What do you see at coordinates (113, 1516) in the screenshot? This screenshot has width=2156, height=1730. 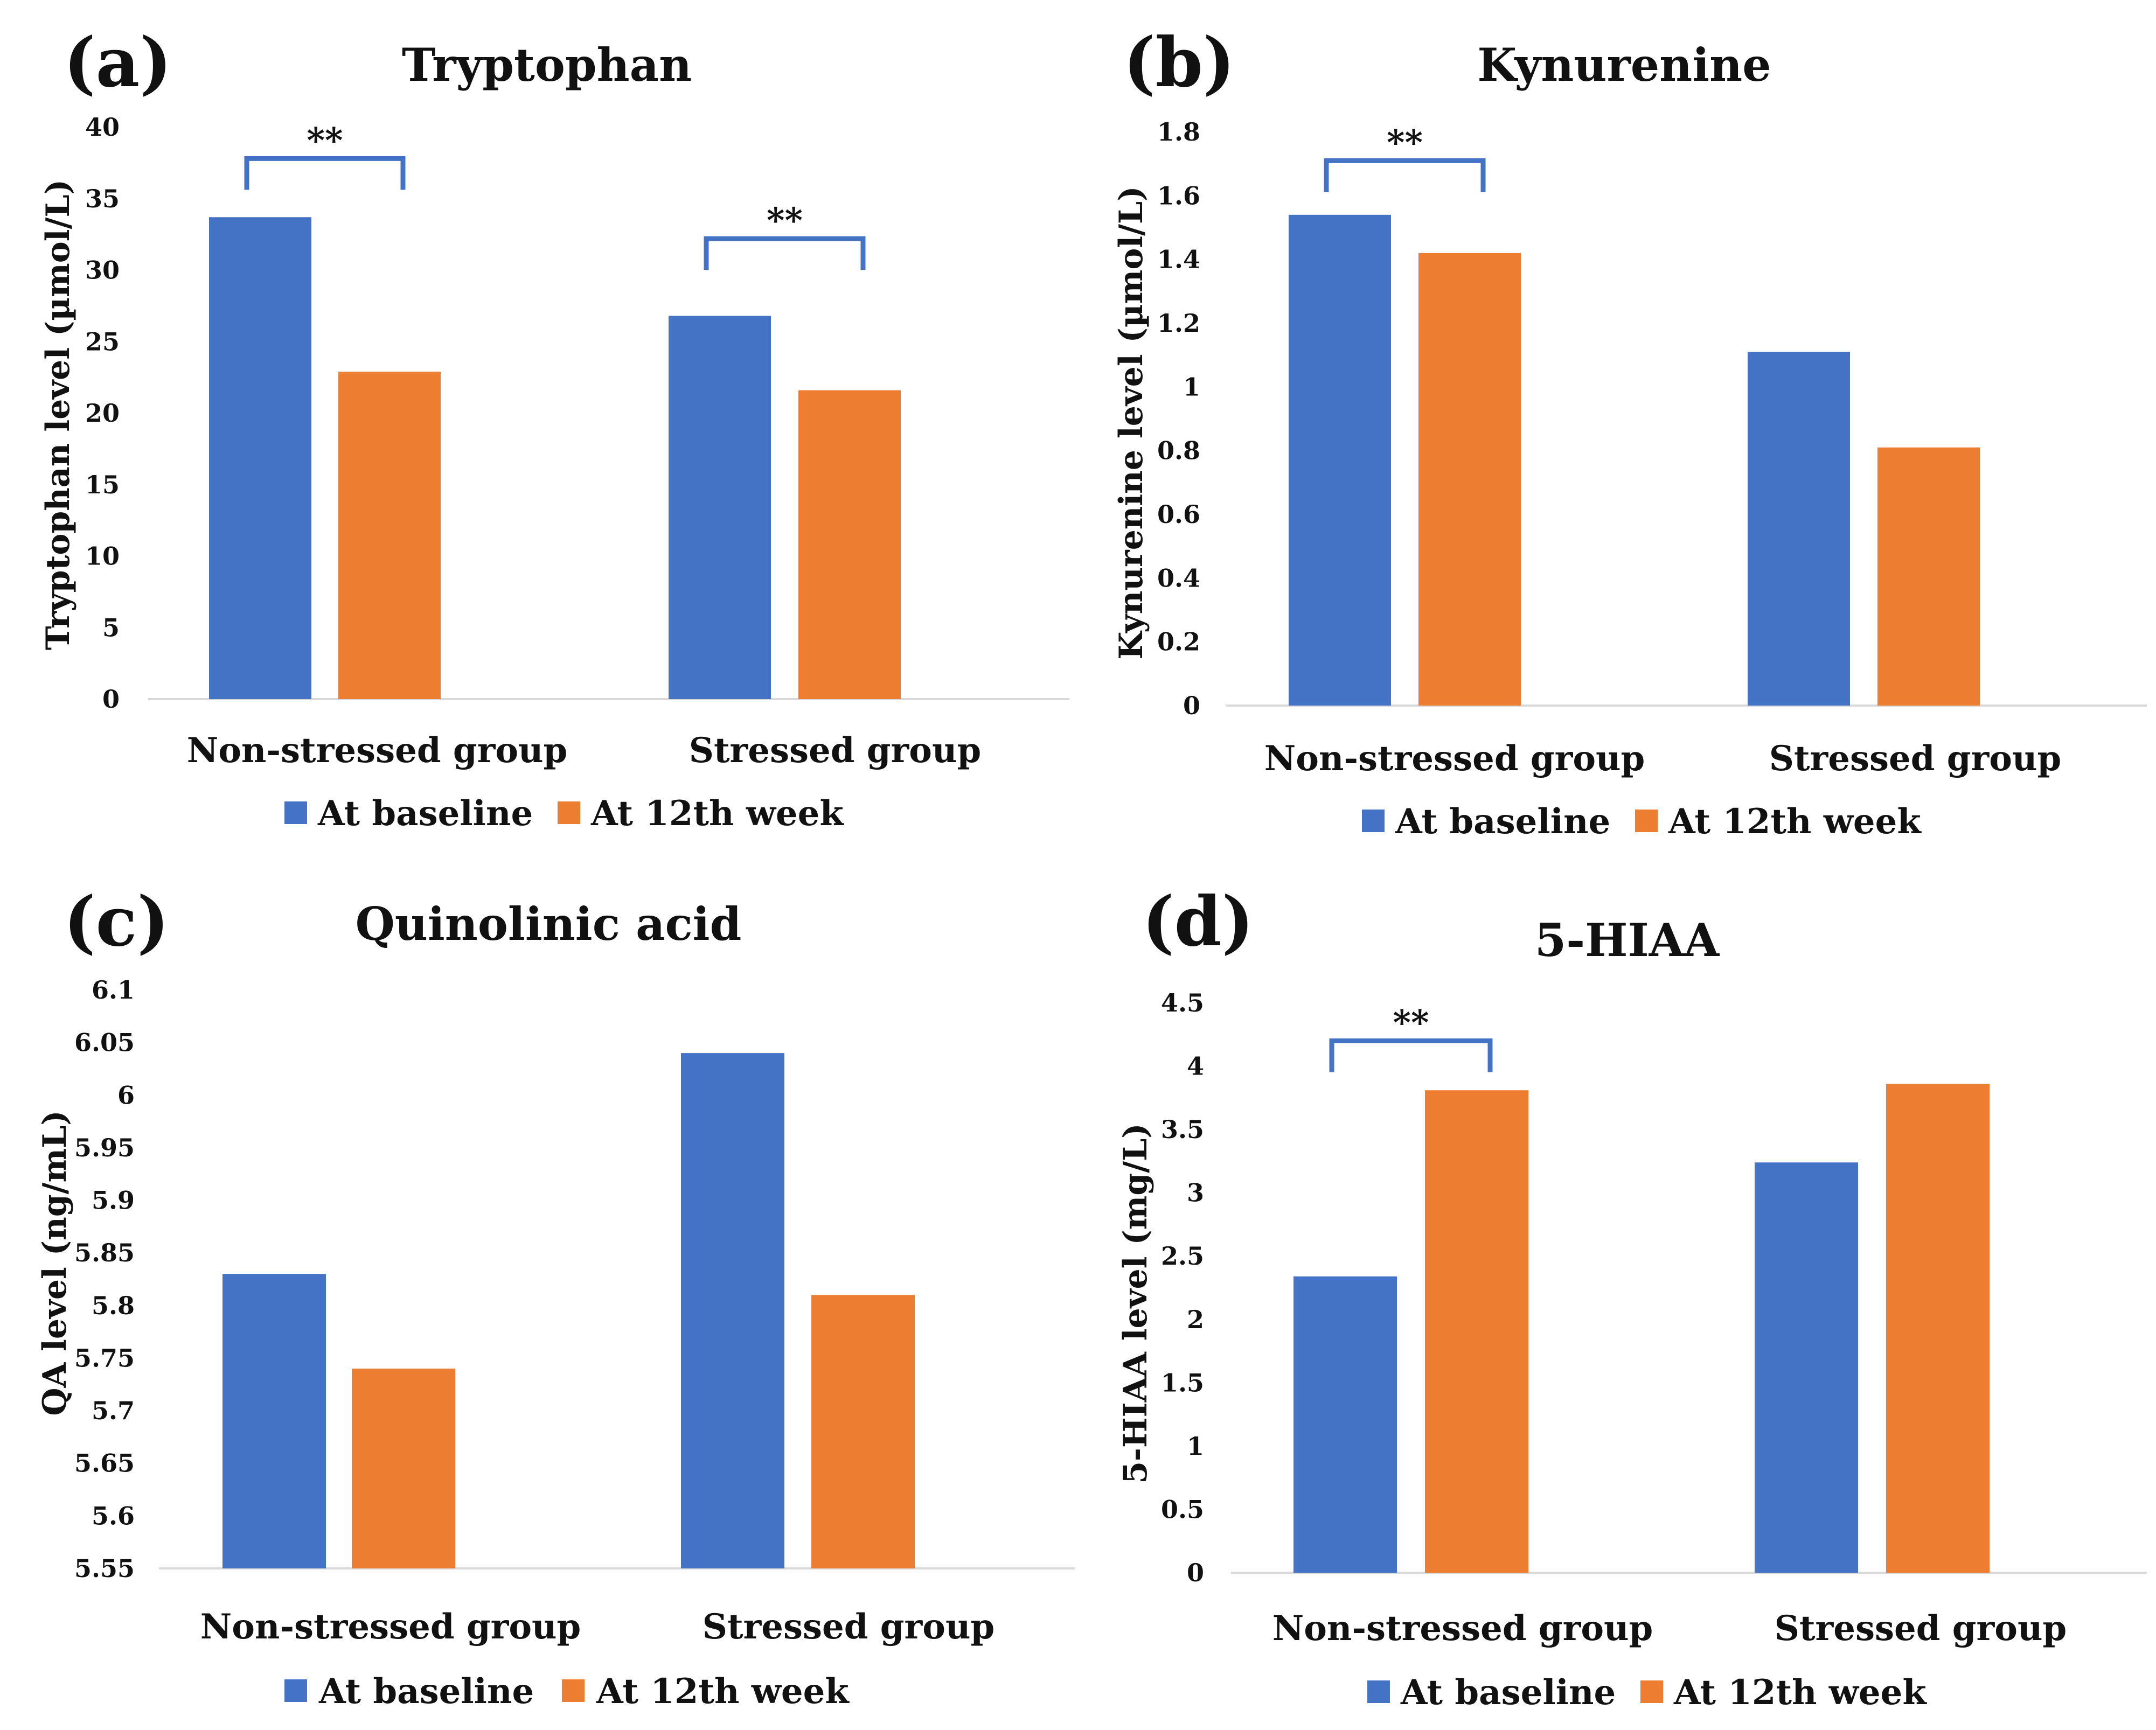 I see `y-tick-label: 5.6` at bounding box center [113, 1516].